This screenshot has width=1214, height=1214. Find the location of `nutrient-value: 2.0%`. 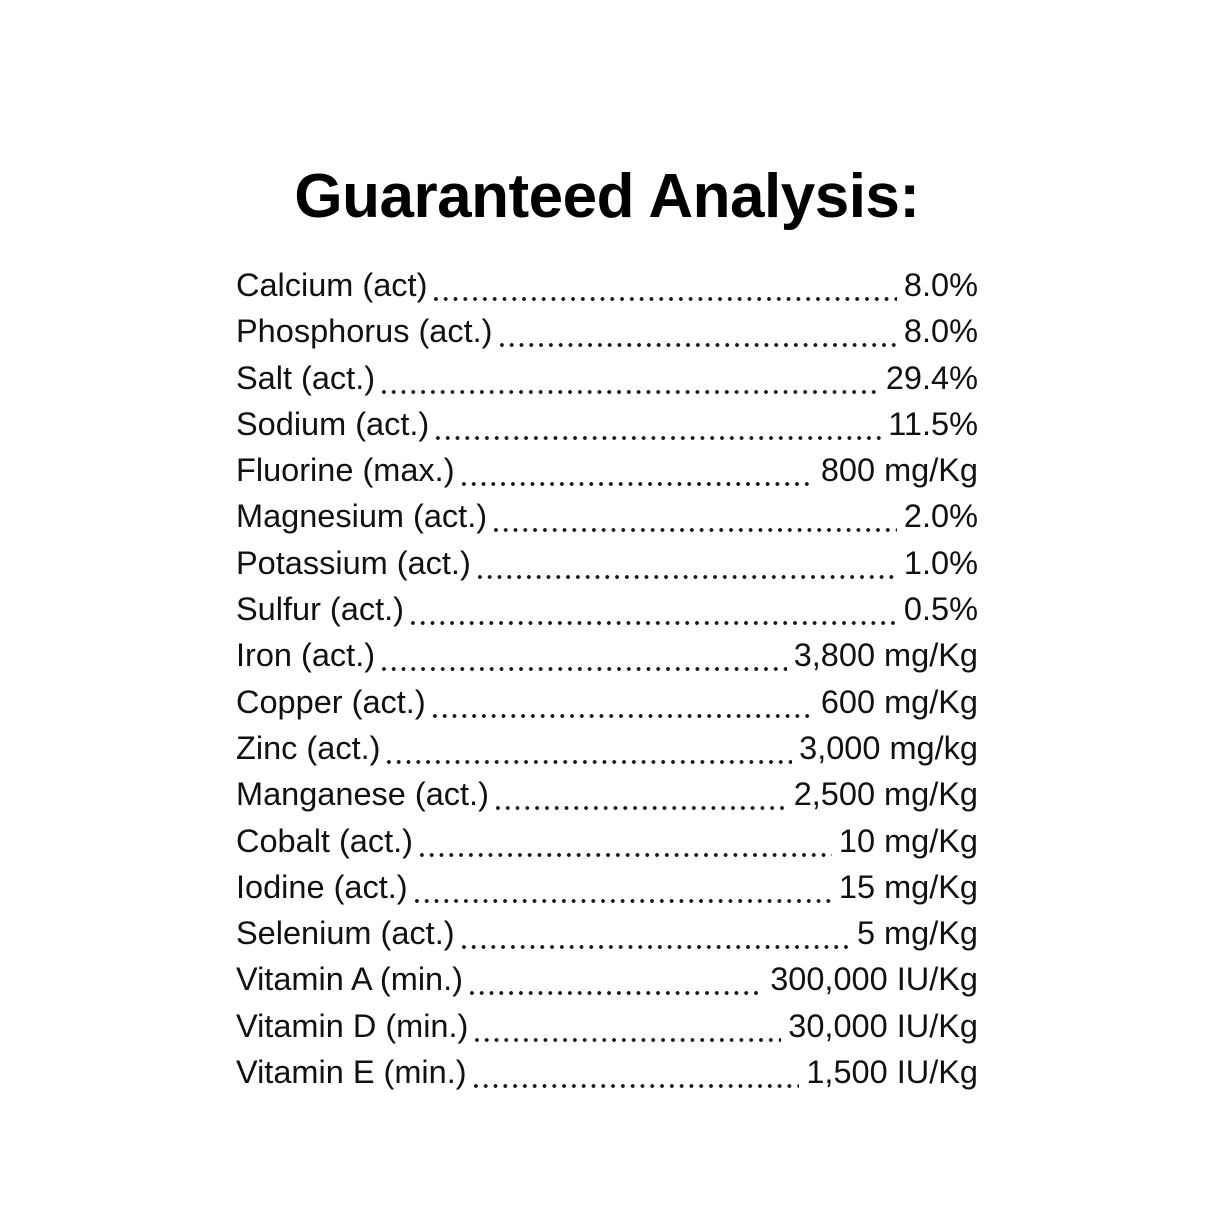

nutrient-value: 2.0% is located at coordinates (940, 516).